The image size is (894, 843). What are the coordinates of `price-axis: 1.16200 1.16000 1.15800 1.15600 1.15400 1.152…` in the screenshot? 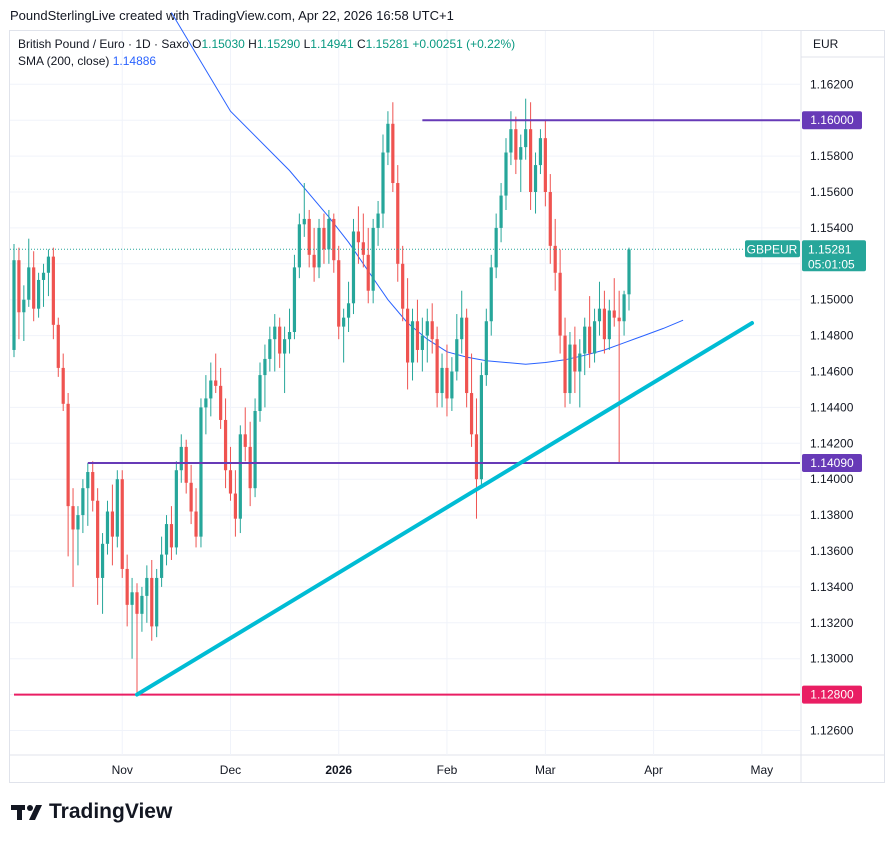 It's located at (842, 387).